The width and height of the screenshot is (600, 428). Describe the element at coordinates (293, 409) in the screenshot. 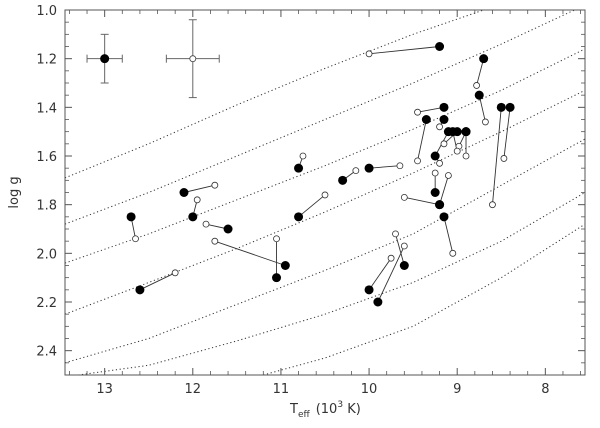

I see `x-axis-label-main: T` at that location.